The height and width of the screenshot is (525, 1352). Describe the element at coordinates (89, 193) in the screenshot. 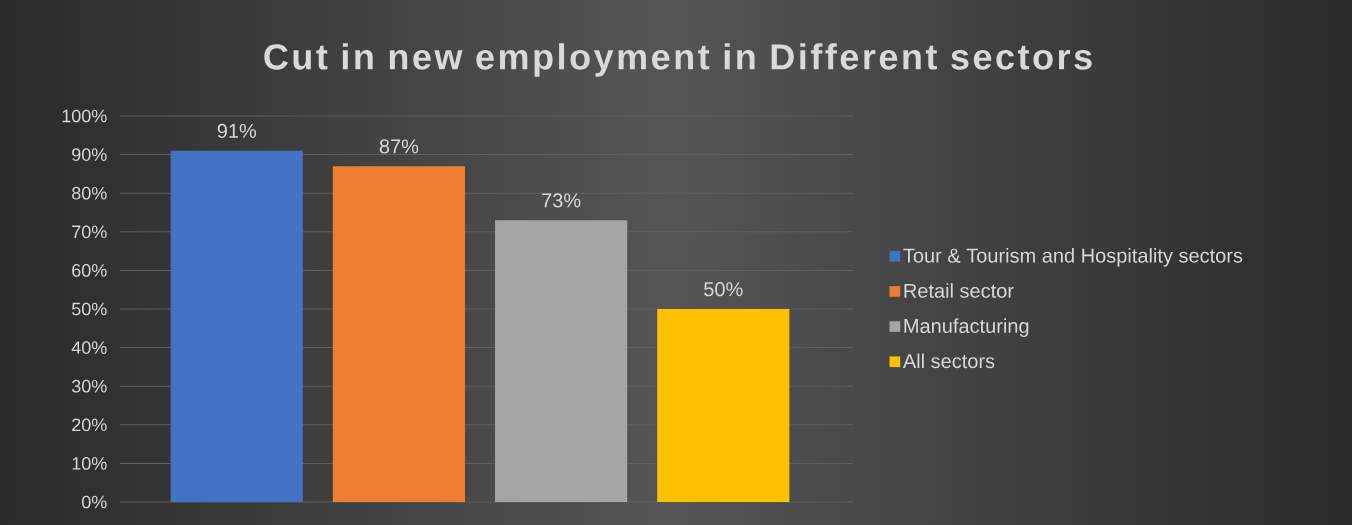

I see `y-tick-label: 80%` at that location.